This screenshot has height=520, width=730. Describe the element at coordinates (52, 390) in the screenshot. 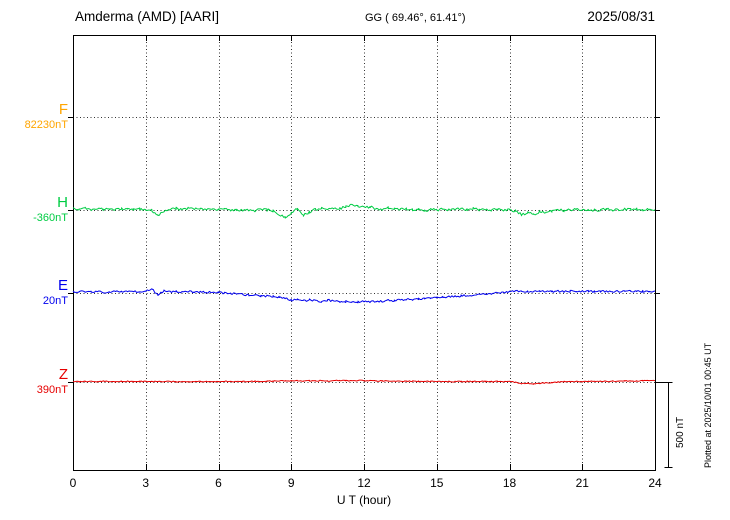

I see `channel-baseline-z: 390nT` at that location.